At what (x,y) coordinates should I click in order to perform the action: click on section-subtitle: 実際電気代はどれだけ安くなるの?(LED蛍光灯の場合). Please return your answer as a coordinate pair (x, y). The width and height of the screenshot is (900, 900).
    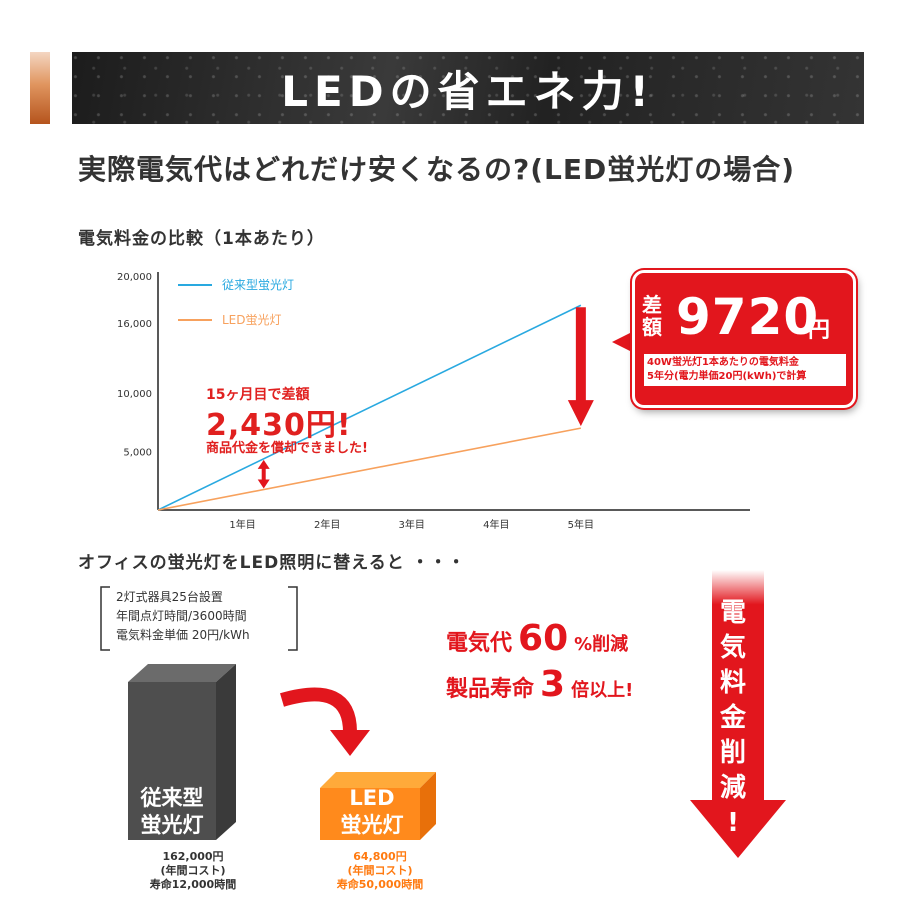
    Looking at the image, I should click on (437, 169).